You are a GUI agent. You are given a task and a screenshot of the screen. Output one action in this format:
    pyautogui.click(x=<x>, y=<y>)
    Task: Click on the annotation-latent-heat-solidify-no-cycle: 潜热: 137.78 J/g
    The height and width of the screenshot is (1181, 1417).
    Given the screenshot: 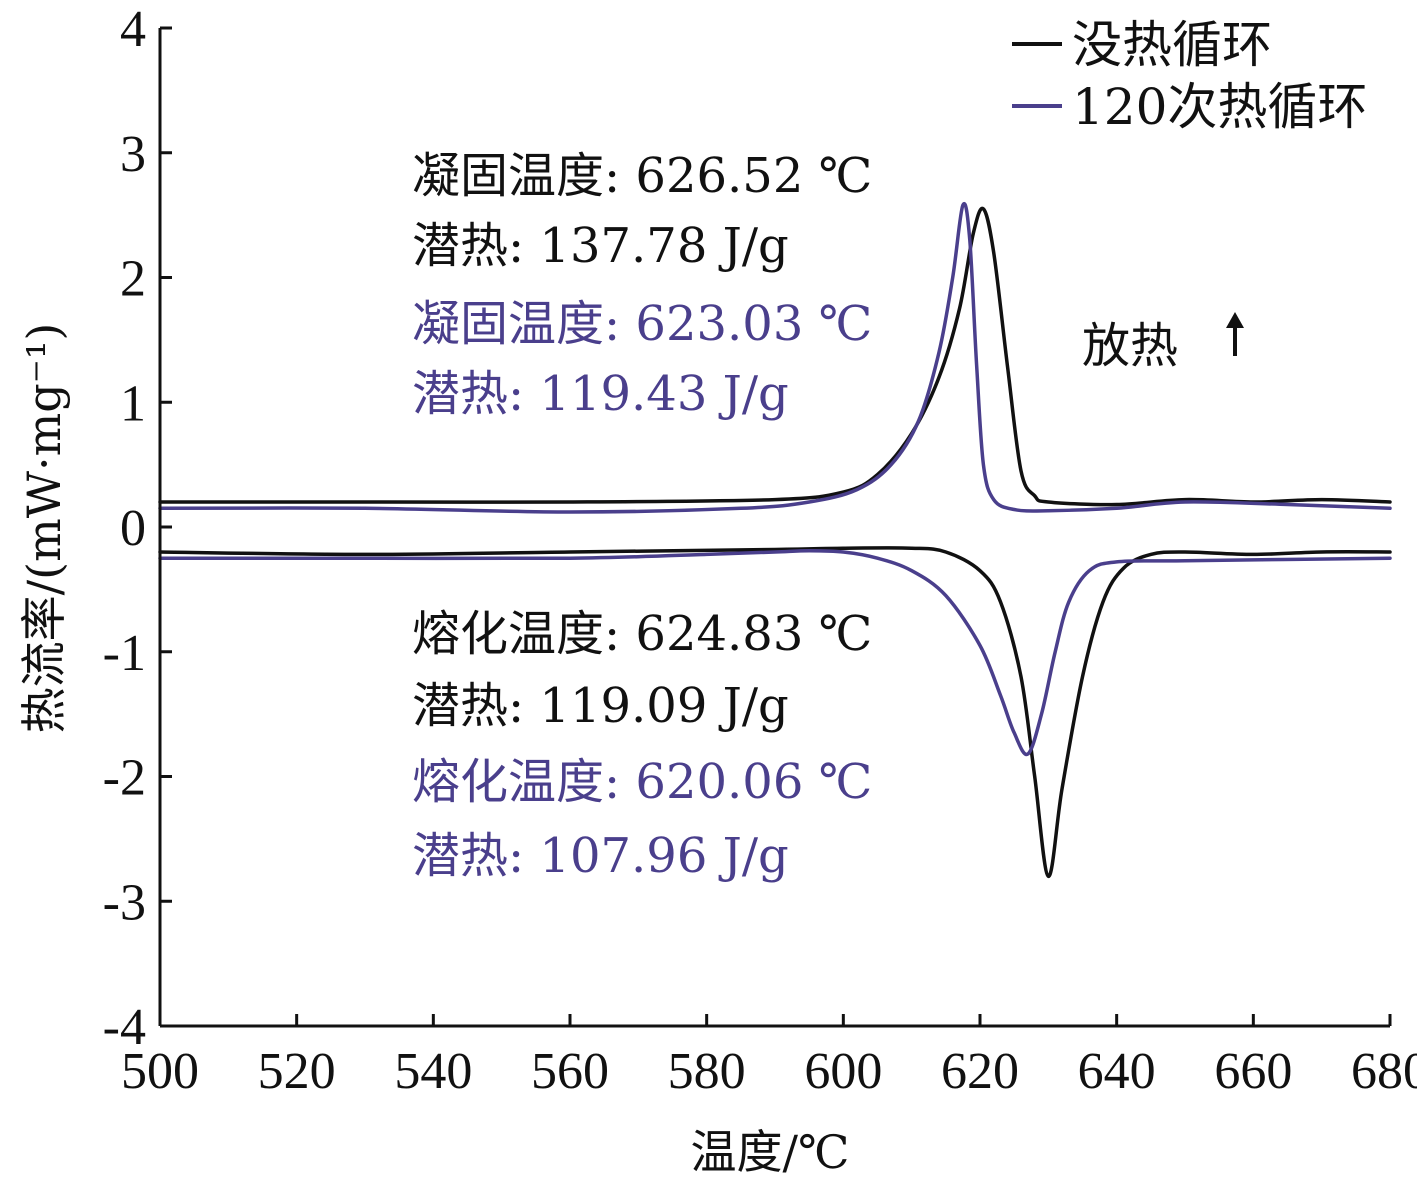 What is the action you would take?
    pyautogui.click(x=600, y=246)
    